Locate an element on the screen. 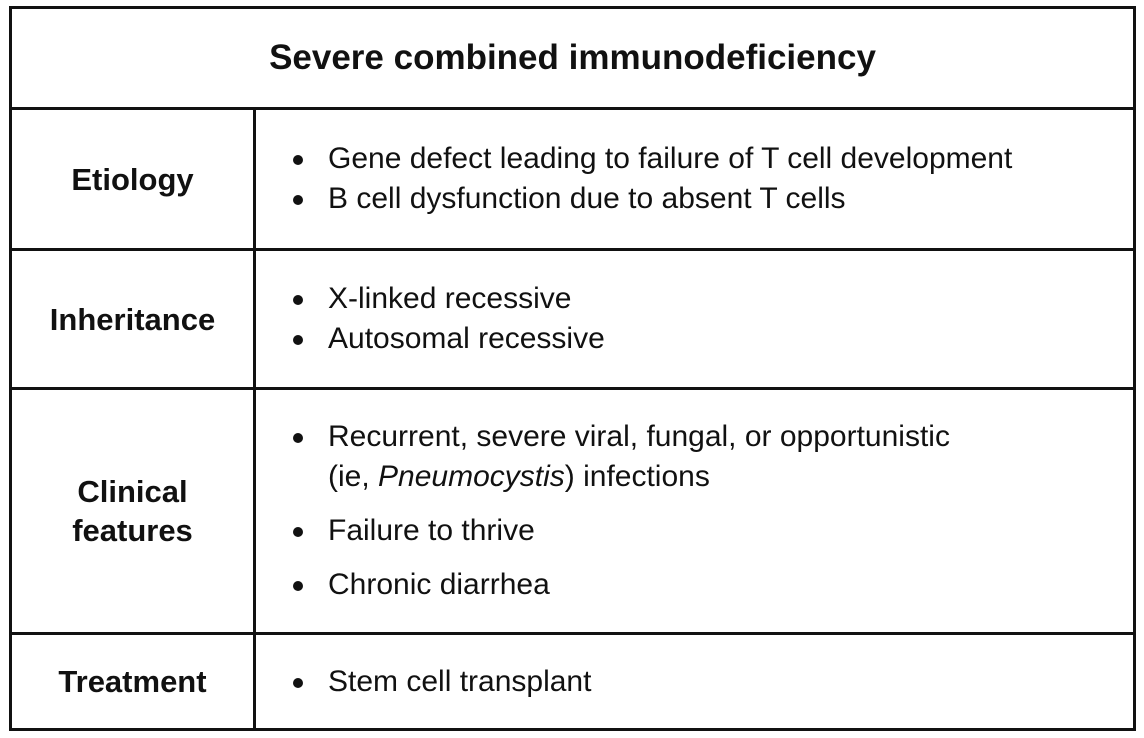  list-item: Autosomal recessive is located at coordinates (447, 339).